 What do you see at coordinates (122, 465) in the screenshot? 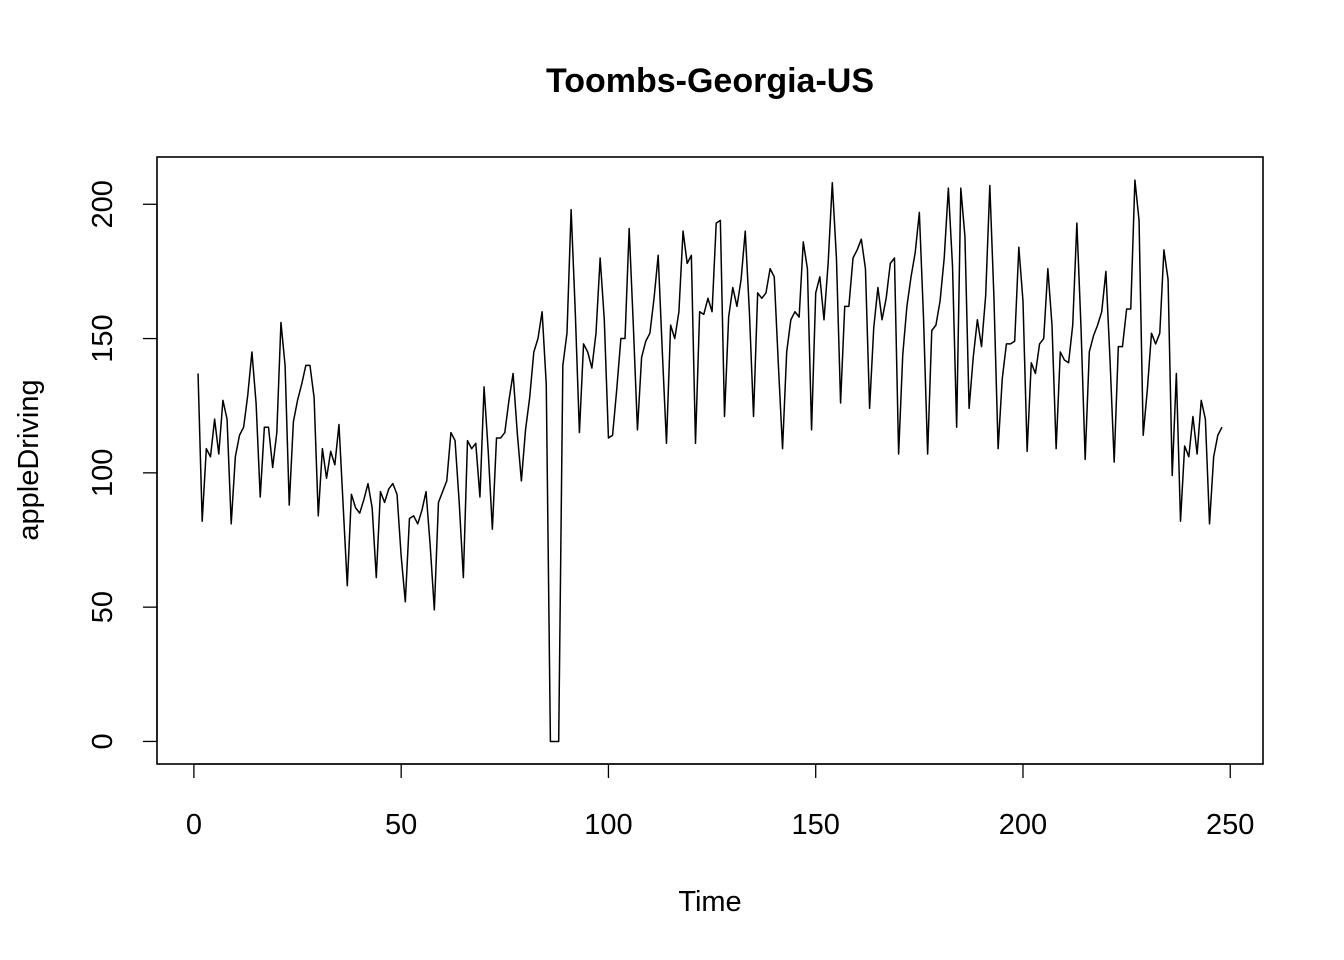
I see `y-axis: 0 50 100 150 200` at bounding box center [122, 465].